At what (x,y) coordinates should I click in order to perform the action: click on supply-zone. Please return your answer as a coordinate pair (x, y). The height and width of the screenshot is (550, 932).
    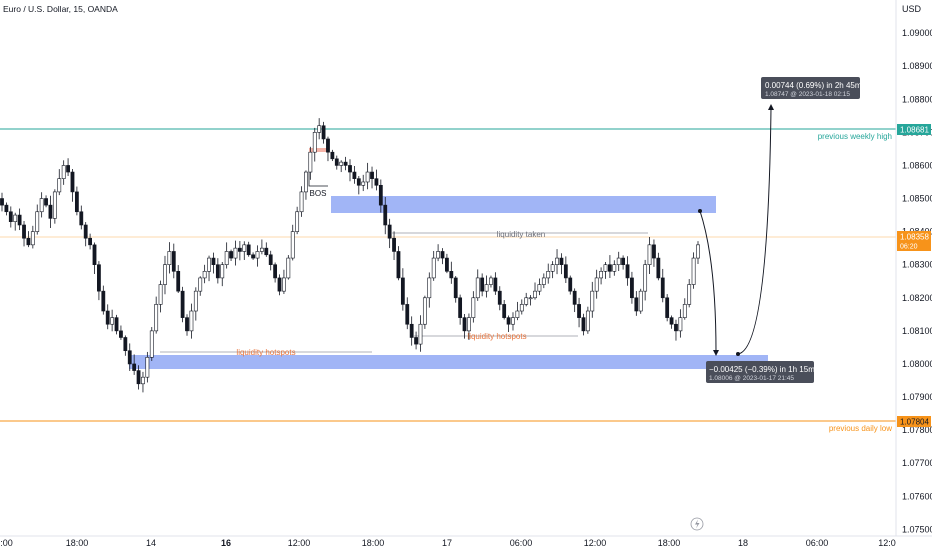
    Looking at the image, I should click on (523, 204).